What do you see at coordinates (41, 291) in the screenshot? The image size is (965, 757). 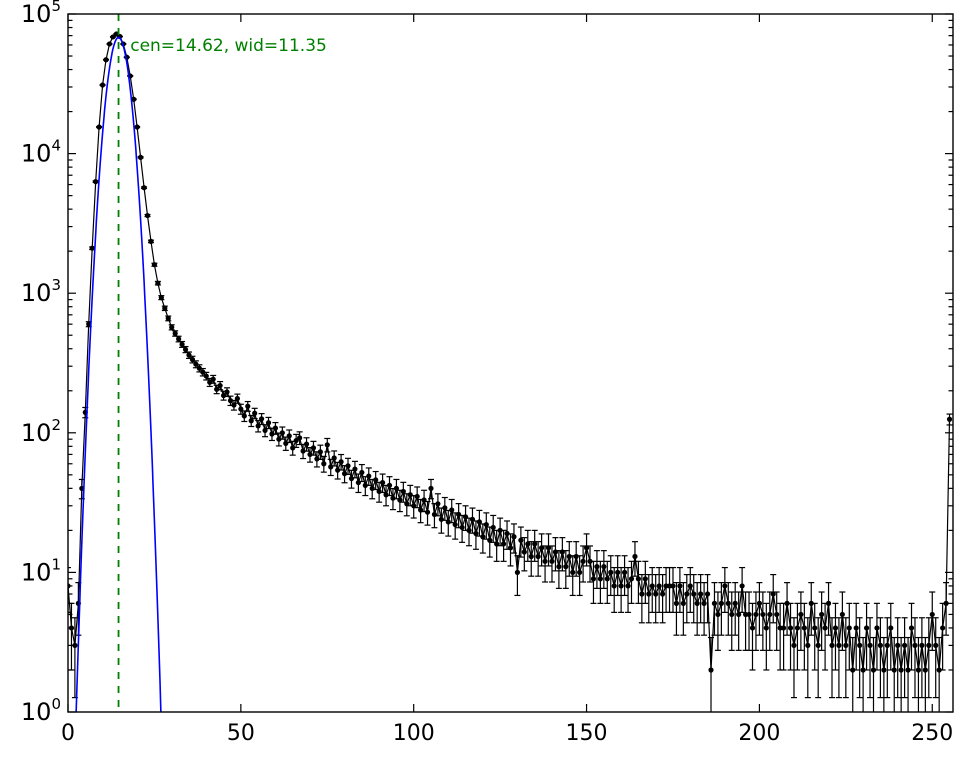 I see `y-tick-label: 103` at bounding box center [41, 291].